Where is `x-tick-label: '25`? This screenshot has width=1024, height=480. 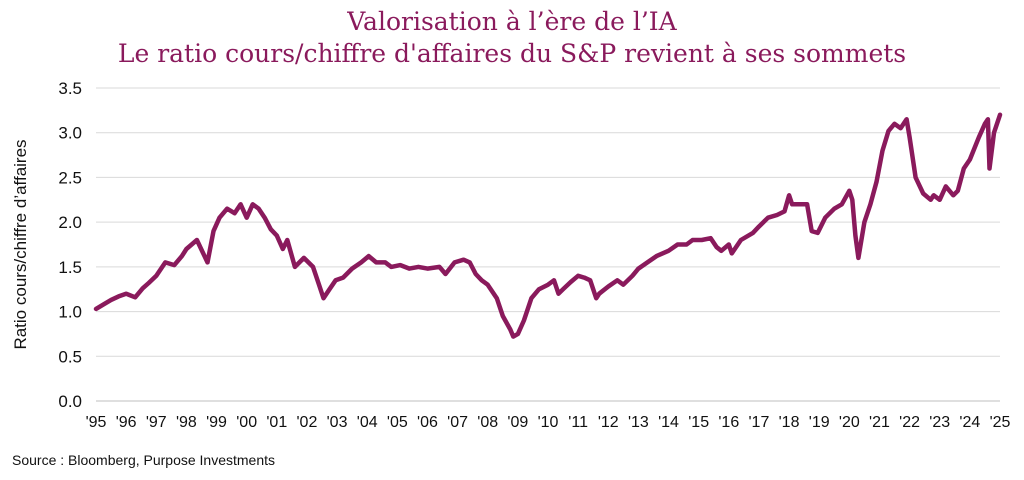
x-tick-label: '25 is located at coordinates (1000, 422).